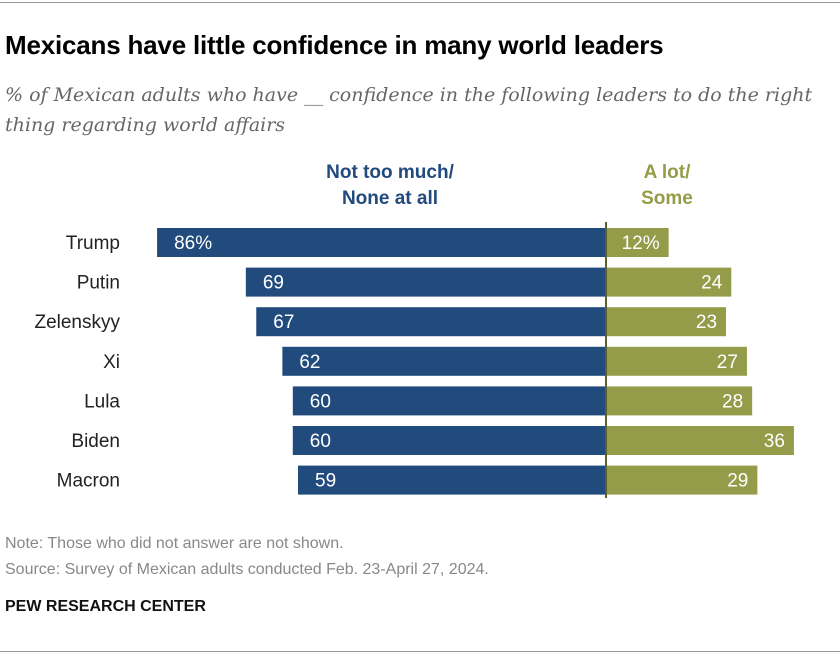 This screenshot has width=840, height=656. Describe the element at coordinates (193, 243) in the screenshot. I see `data-label-not-too-much: 86%` at that location.